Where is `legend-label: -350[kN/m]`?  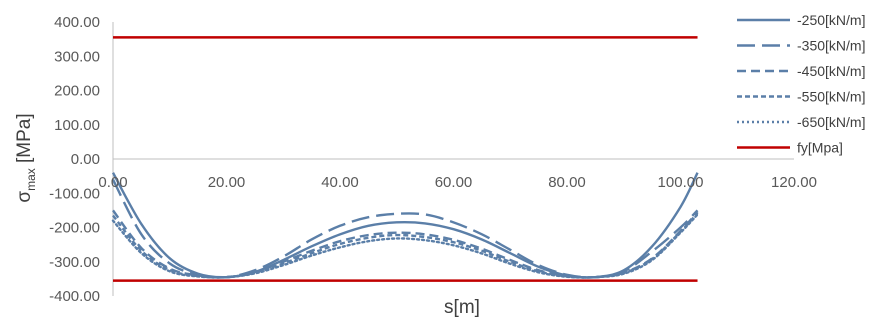 legend-label: -350[kN/m] is located at coordinates (831, 46).